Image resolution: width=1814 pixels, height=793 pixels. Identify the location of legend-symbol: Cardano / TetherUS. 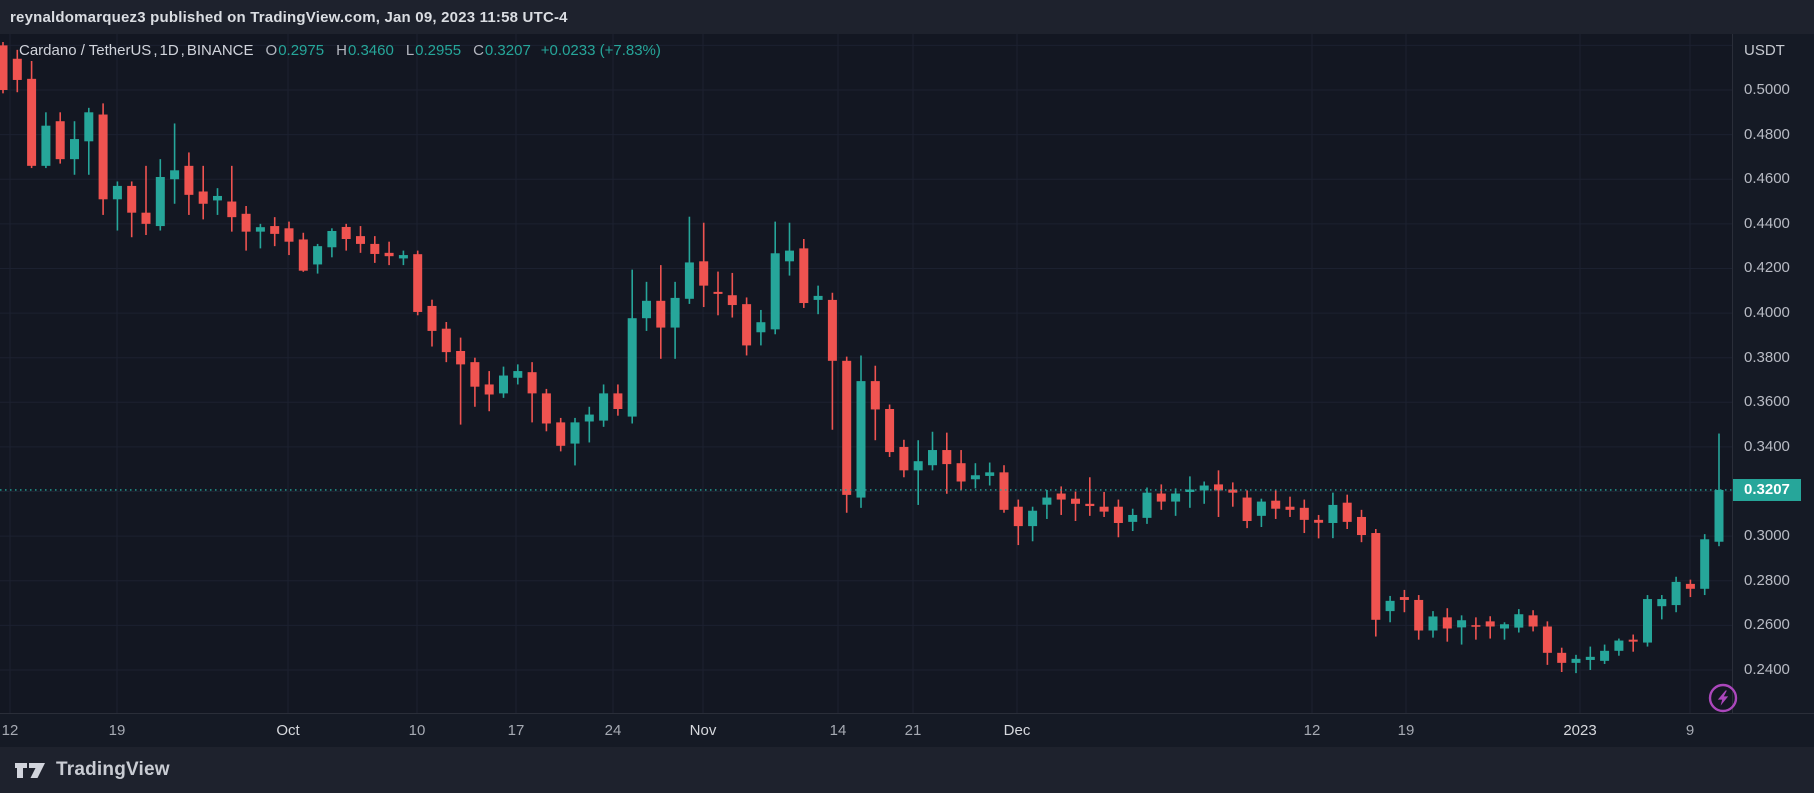
(85, 50).